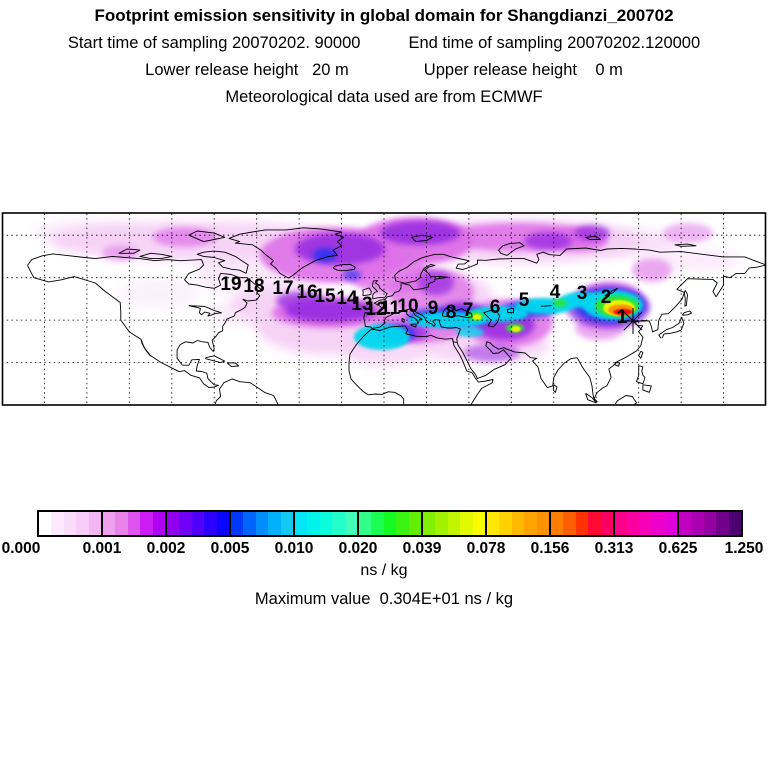  I want to click on colorbar-tick: 0.001, so click(102, 548).